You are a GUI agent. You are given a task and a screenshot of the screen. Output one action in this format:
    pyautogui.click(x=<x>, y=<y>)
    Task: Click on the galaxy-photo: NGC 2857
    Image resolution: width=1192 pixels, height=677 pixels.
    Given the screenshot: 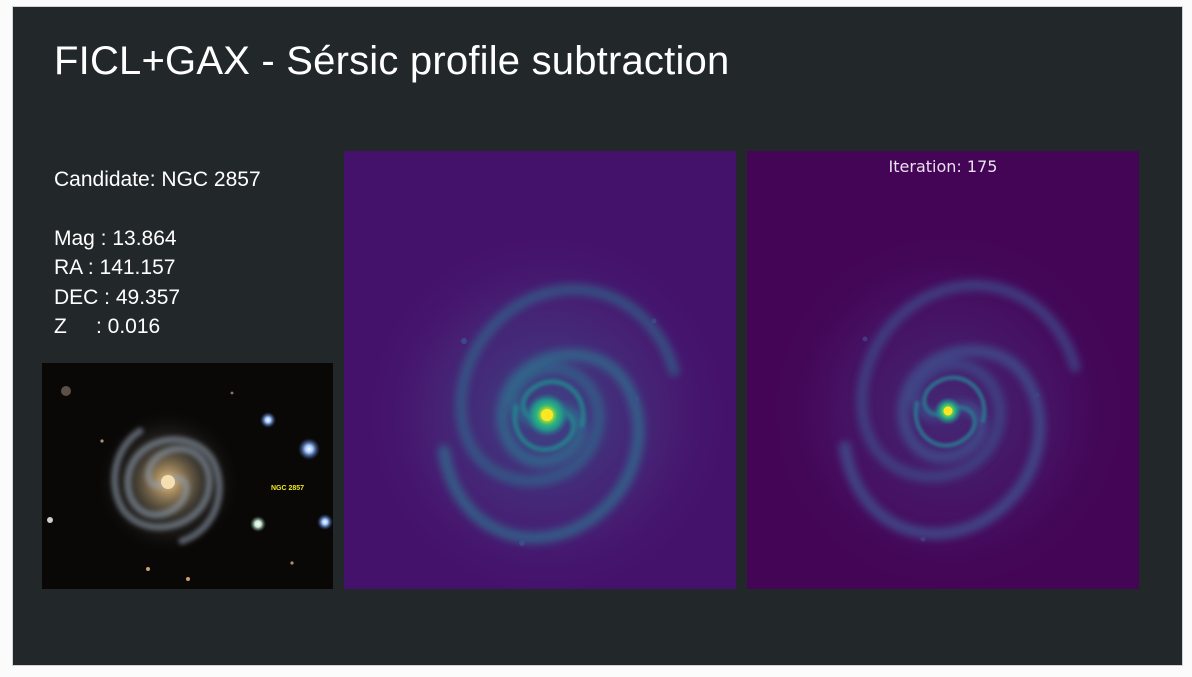 What is the action you would take?
    pyautogui.click(x=187, y=476)
    